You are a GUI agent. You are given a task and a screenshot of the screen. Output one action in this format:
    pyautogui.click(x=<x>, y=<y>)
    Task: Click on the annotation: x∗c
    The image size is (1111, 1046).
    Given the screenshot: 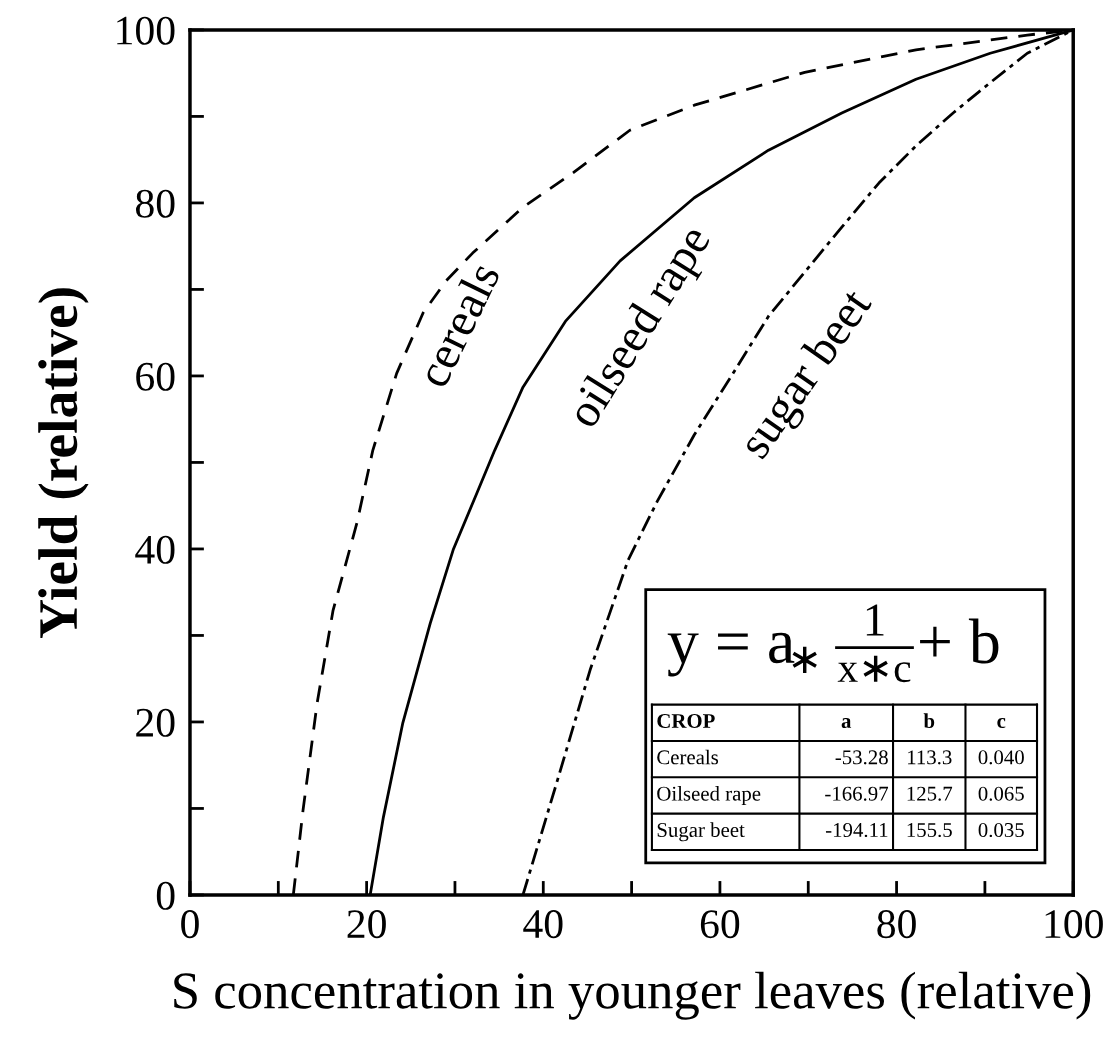 What is the action you would take?
    pyautogui.click(x=874, y=669)
    